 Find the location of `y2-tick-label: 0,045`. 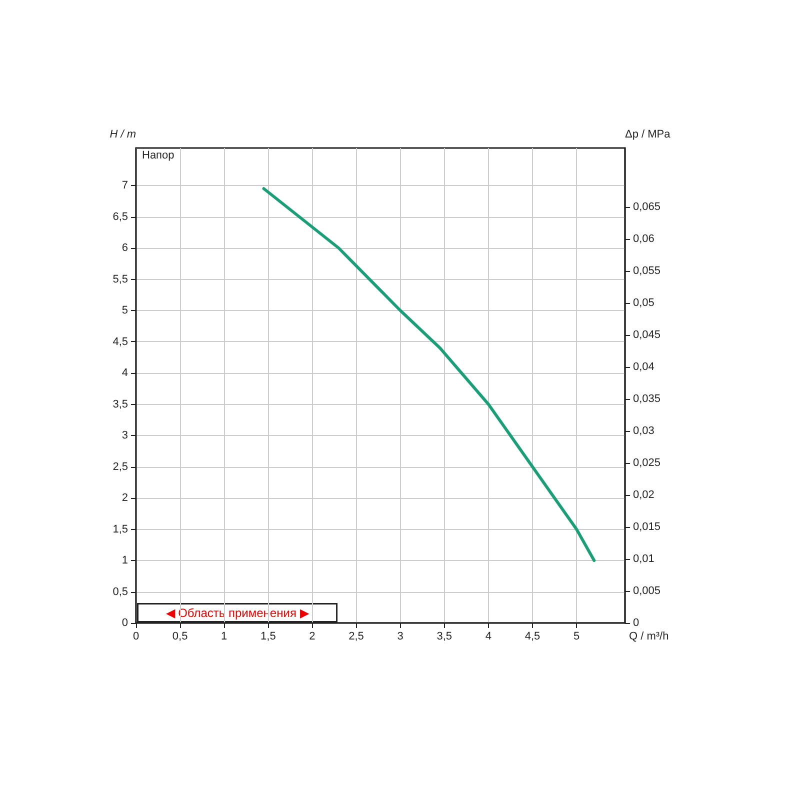

y2-tick-label: 0,045 is located at coordinates (647, 334).